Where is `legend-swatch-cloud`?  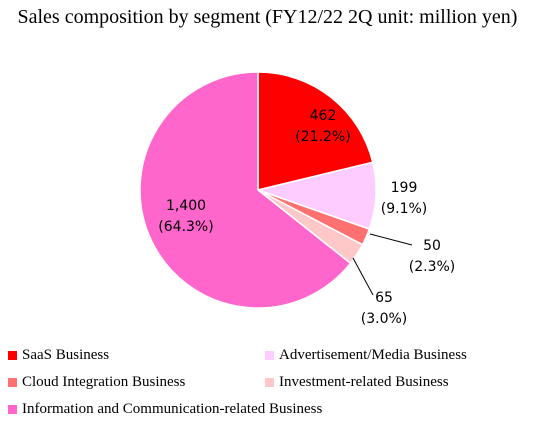 legend-swatch-cloud is located at coordinates (12, 382).